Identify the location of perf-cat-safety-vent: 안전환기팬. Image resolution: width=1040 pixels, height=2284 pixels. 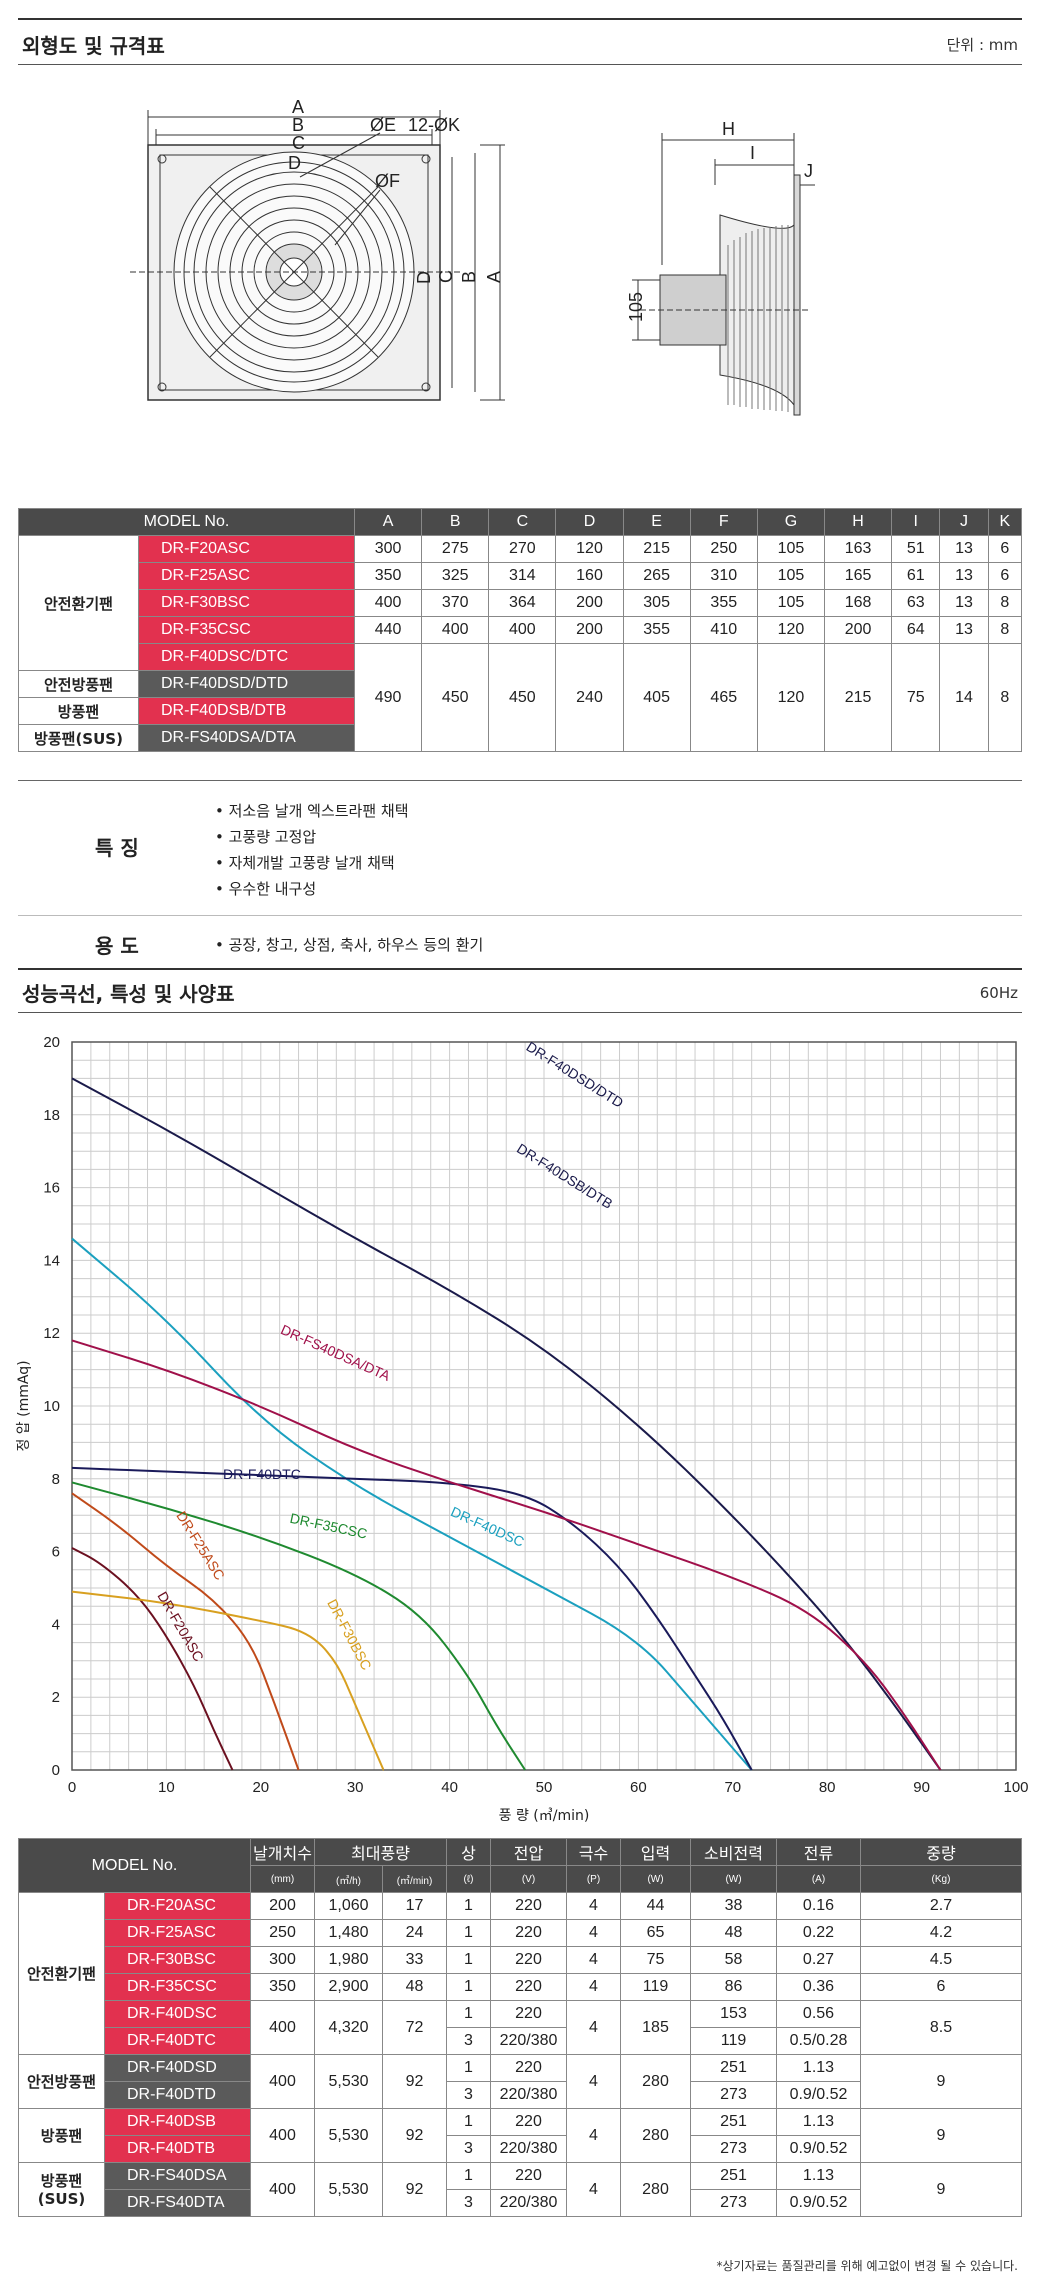
(61, 1973).